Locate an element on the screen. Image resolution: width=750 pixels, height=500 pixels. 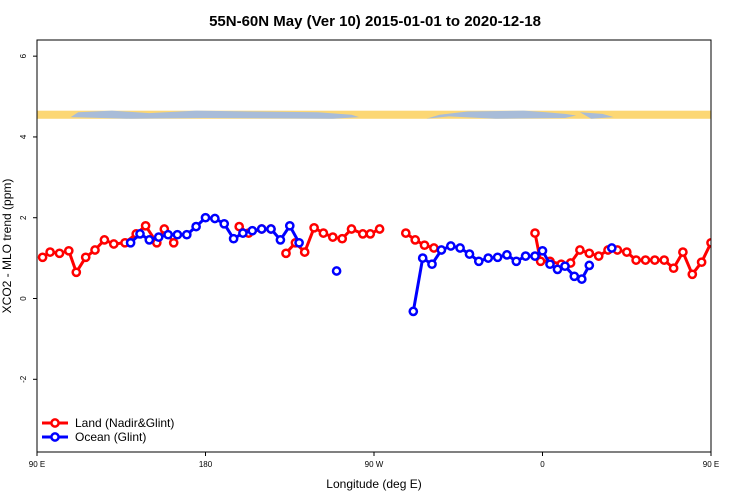
legend: Land (Nadir&Glint)Ocean (Glint) is located at coordinates (108, 430).